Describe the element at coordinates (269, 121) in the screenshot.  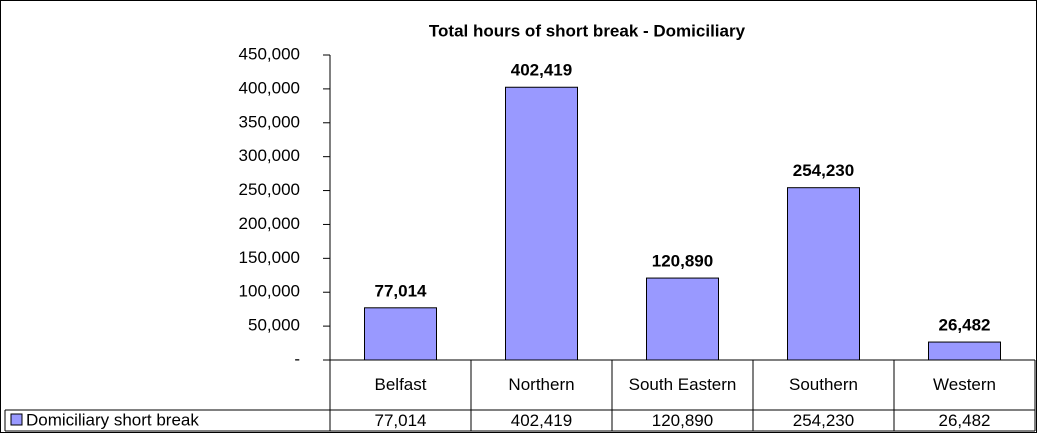
I see `y-tick-label: 350,000` at that location.